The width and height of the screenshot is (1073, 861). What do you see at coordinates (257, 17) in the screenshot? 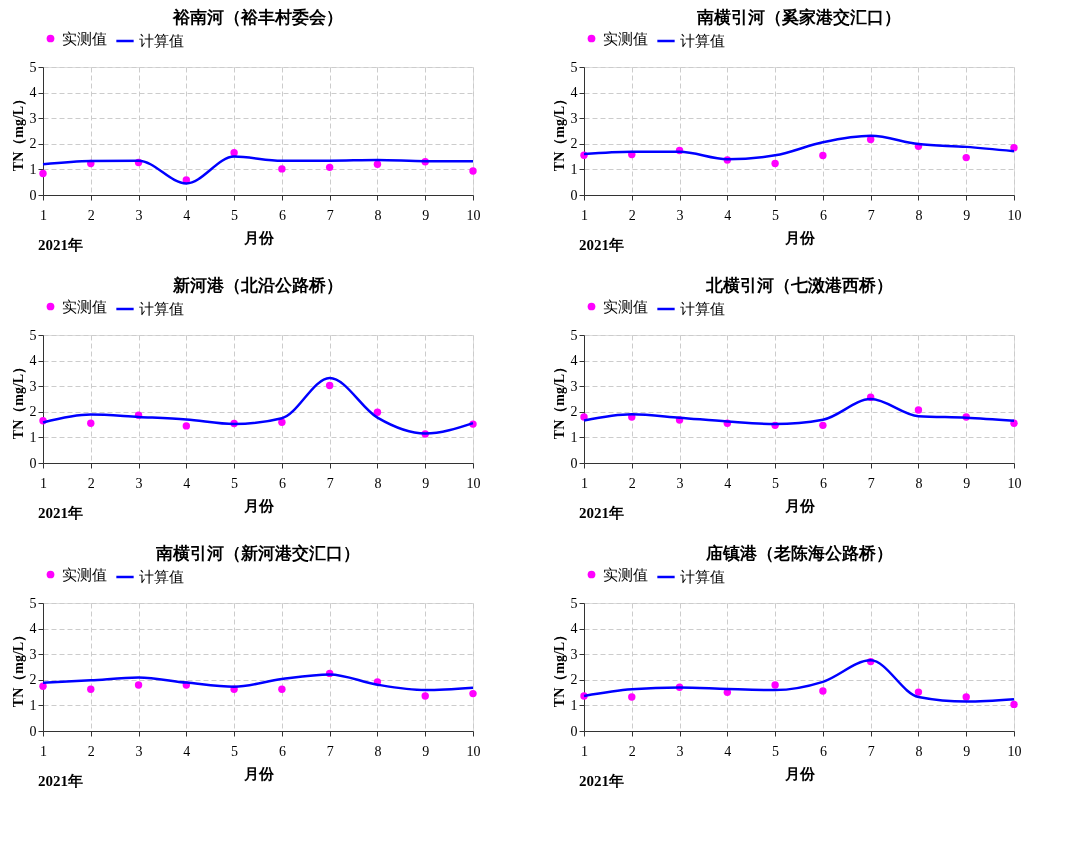
I see `chart-title: 裕南河（裕丰村委会）` at bounding box center [257, 17].